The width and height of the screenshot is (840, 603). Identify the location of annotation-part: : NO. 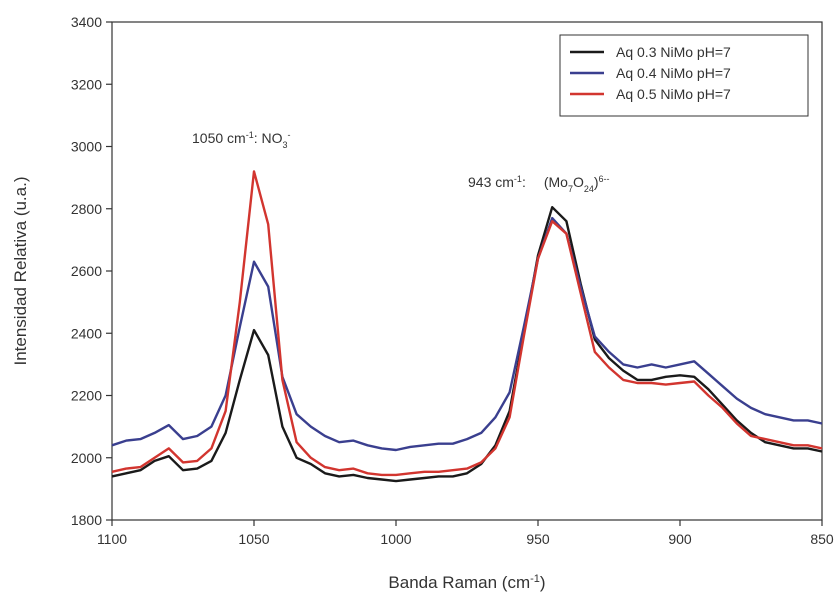
(268, 138).